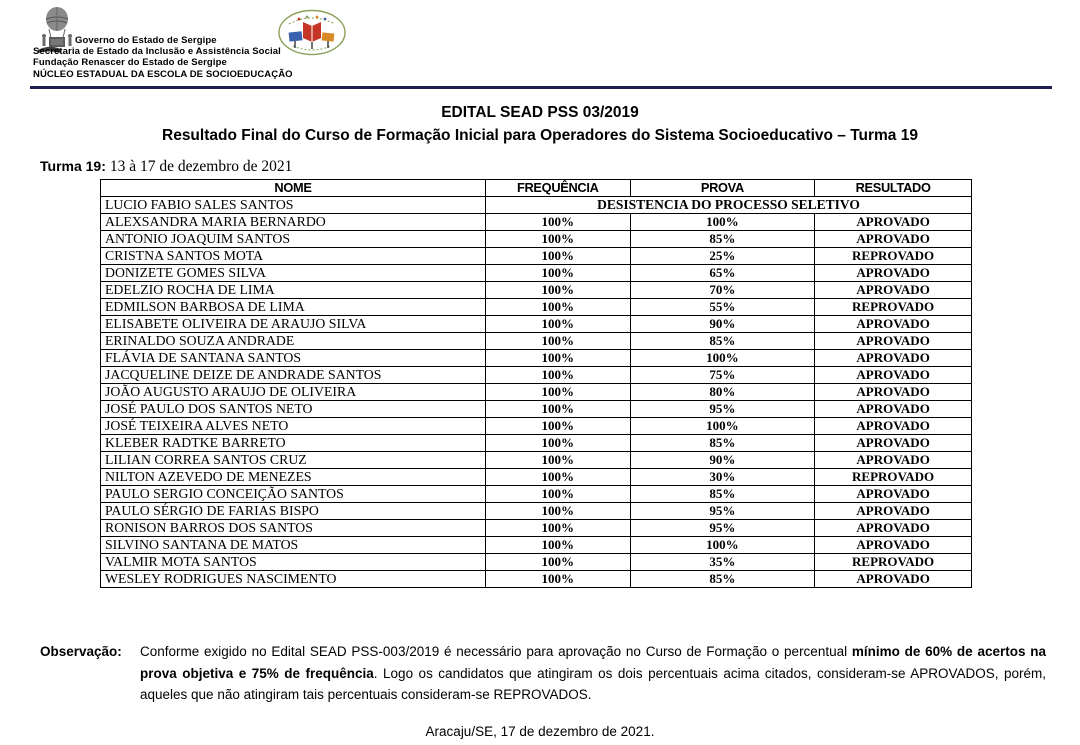 The height and width of the screenshot is (745, 1080). I want to click on candidate-name-cell: ANTONIO JOAQUIM SANTOS, so click(293, 239).